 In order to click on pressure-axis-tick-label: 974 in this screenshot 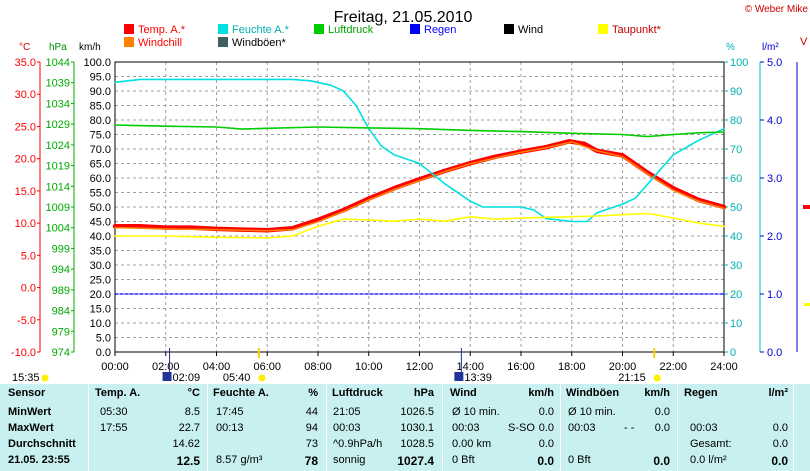, I will do `click(61, 353)`.